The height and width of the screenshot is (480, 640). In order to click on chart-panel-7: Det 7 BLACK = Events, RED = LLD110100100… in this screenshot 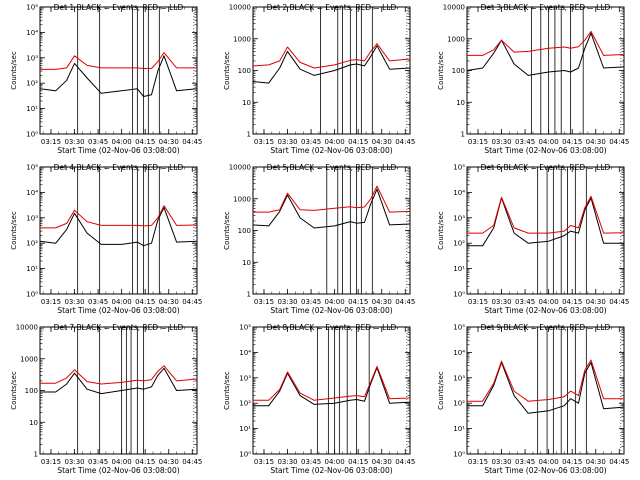, I will do `click(106, 399)`.